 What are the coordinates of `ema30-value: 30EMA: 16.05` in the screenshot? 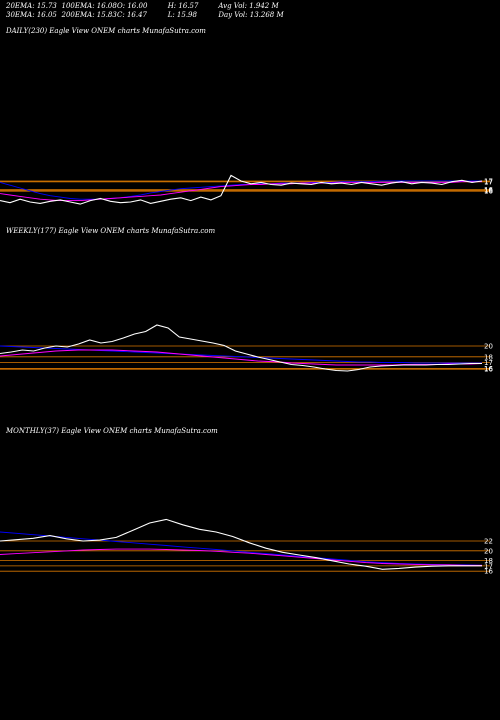 It's located at (31, 15).